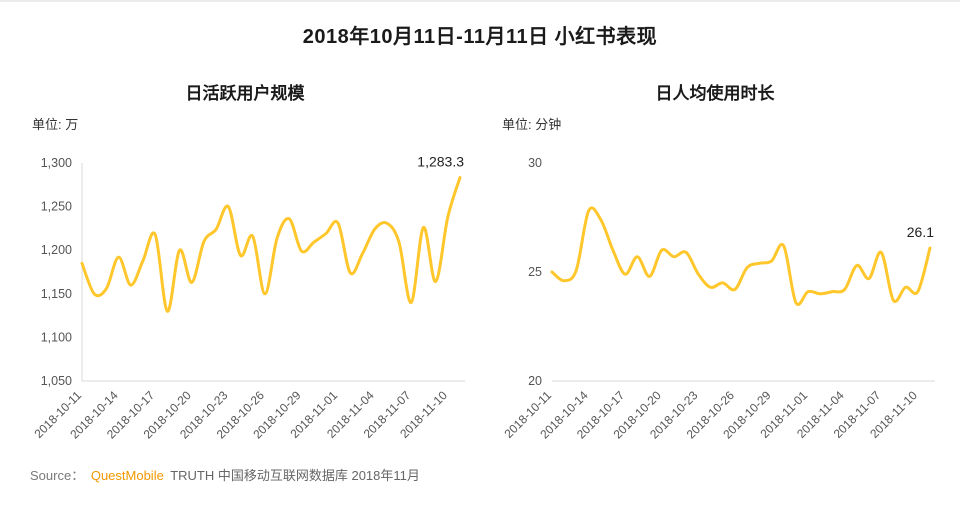 Image resolution: width=960 pixels, height=514 pixels. What do you see at coordinates (56, 381) in the screenshot?
I see `y-tick-label: 1,050` at bounding box center [56, 381].